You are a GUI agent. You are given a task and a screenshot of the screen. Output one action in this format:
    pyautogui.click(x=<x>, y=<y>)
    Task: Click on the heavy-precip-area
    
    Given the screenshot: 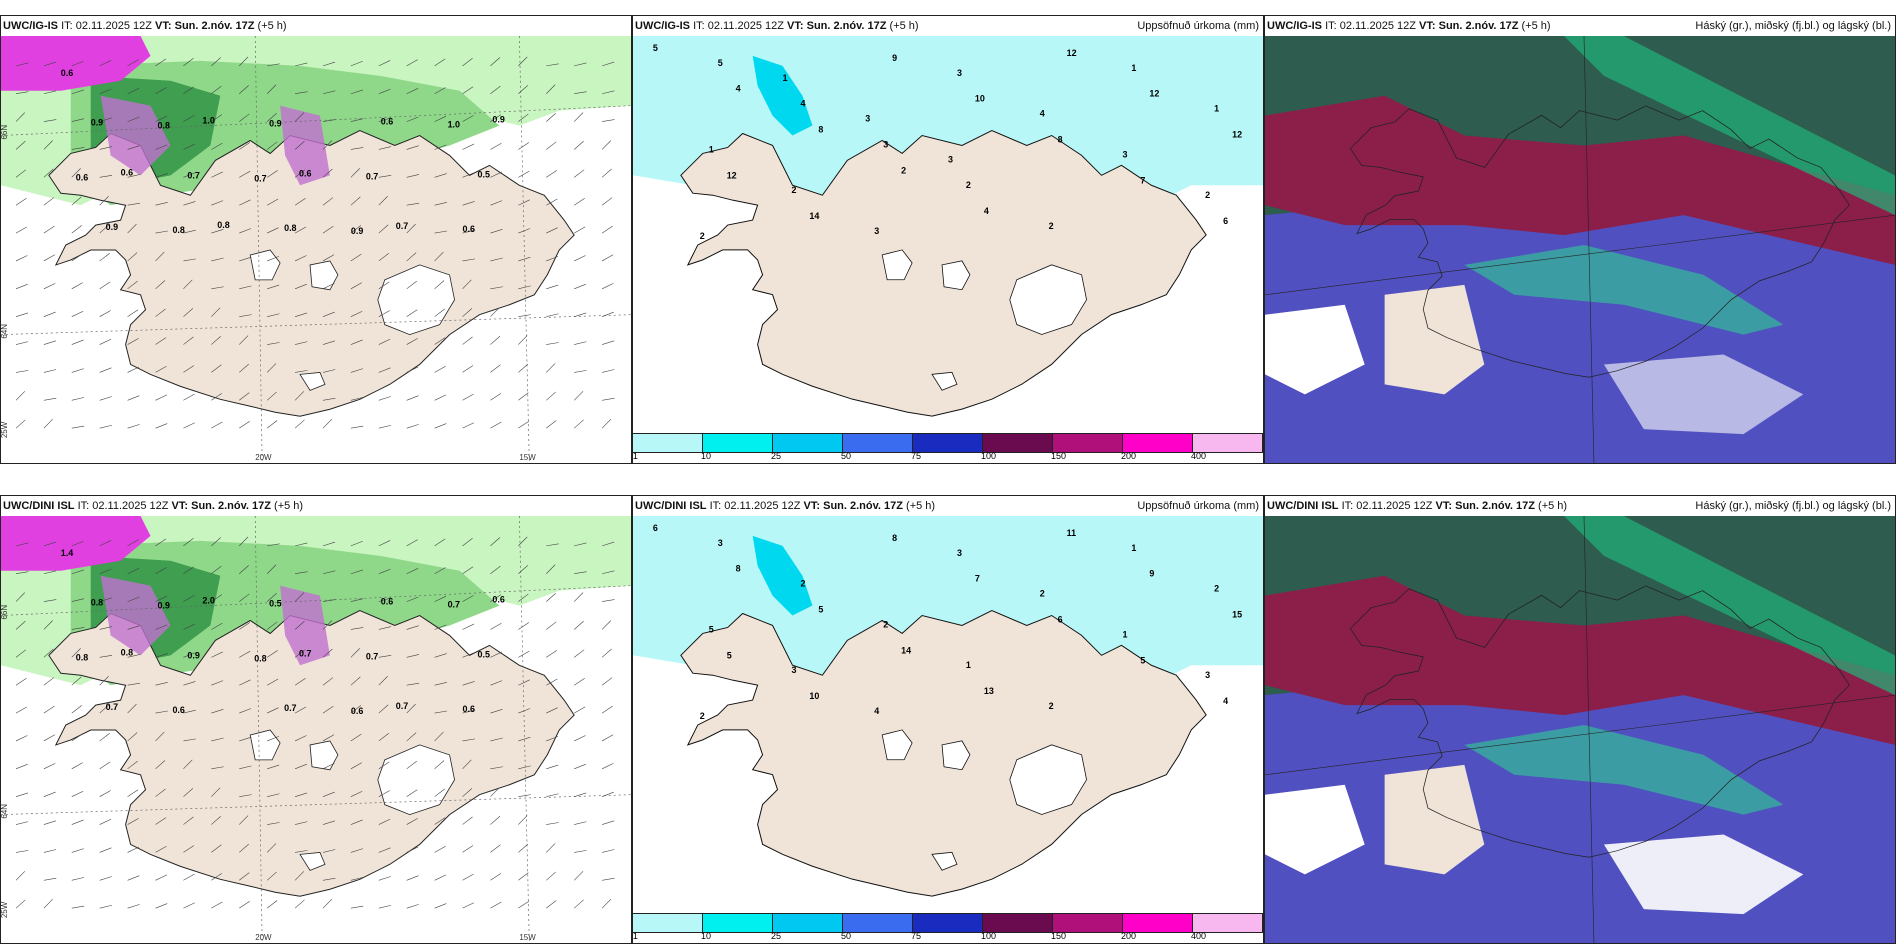 What is the action you would take?
    pyautogui.click(x=782, y=95)
    